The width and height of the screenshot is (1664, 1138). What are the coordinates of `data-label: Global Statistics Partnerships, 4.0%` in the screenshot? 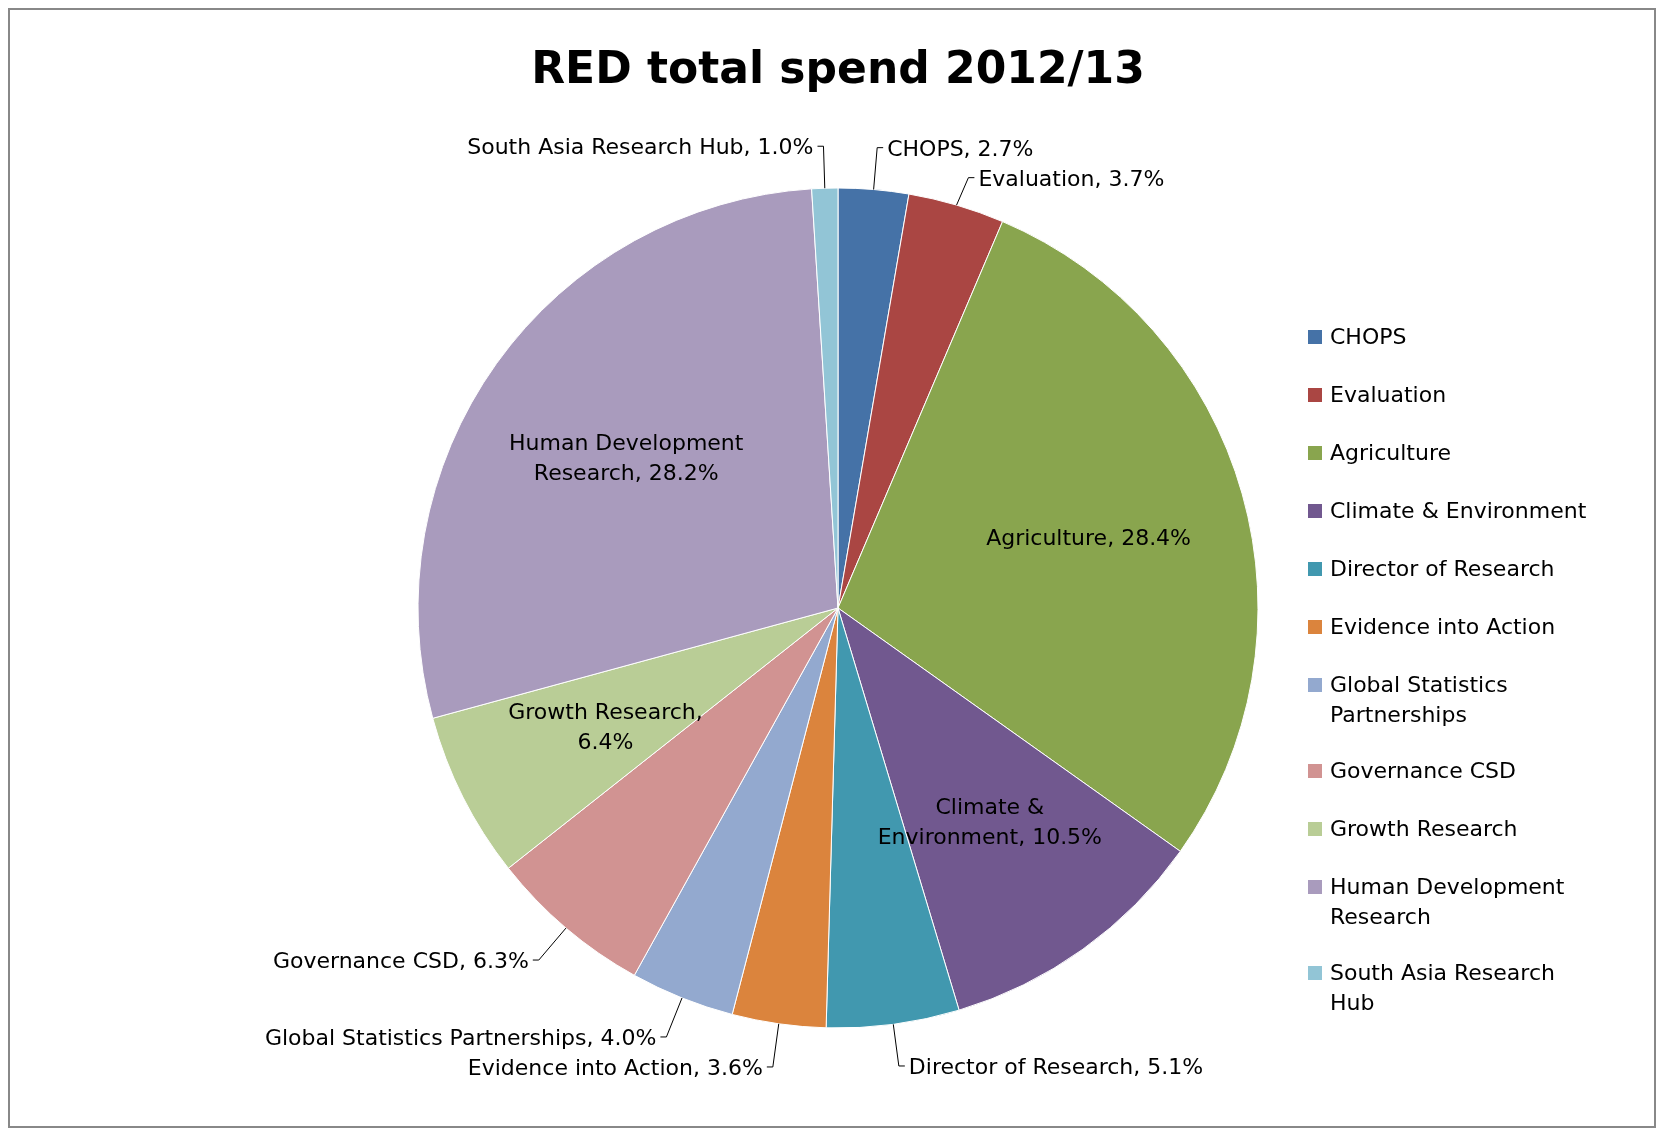 It's located at (460, 1037).